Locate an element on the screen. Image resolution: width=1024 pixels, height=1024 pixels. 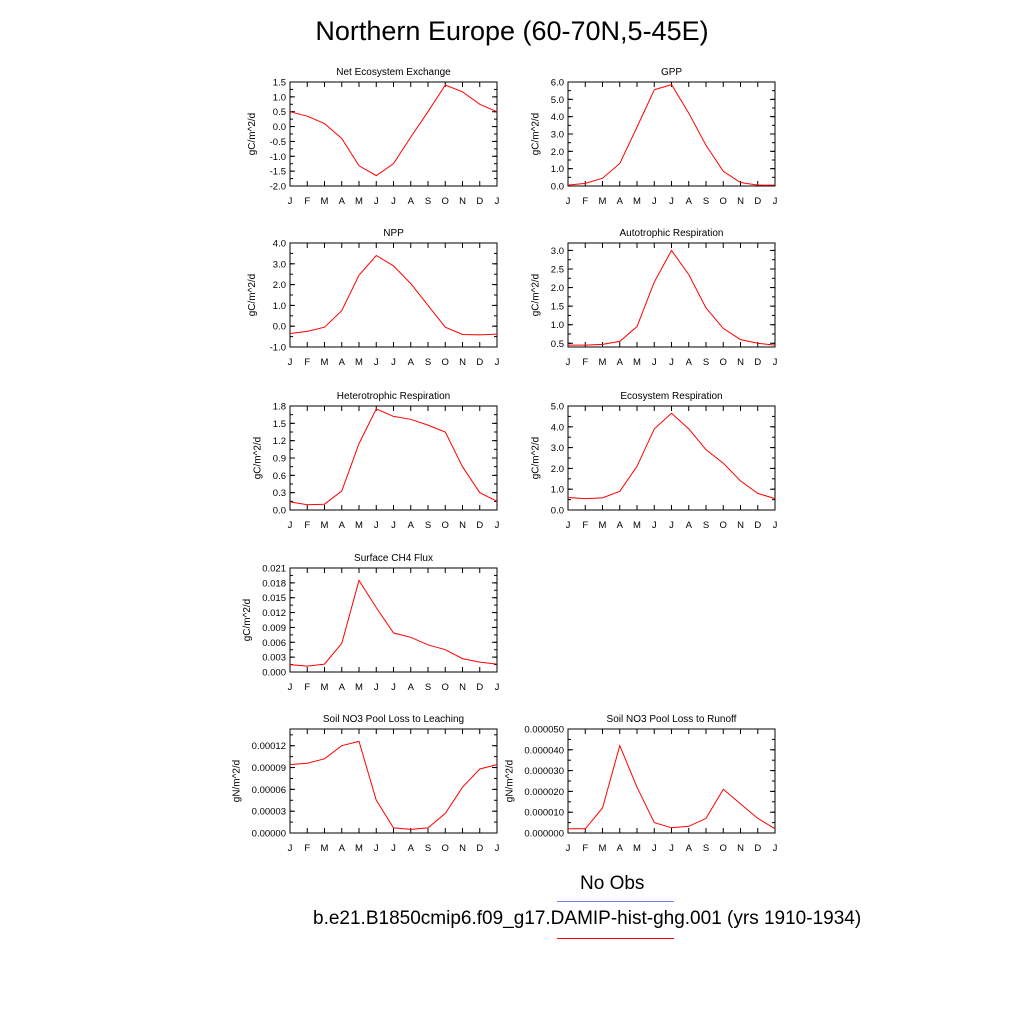
y-tick-label: 0.018 is located at coordinates (274, 583).